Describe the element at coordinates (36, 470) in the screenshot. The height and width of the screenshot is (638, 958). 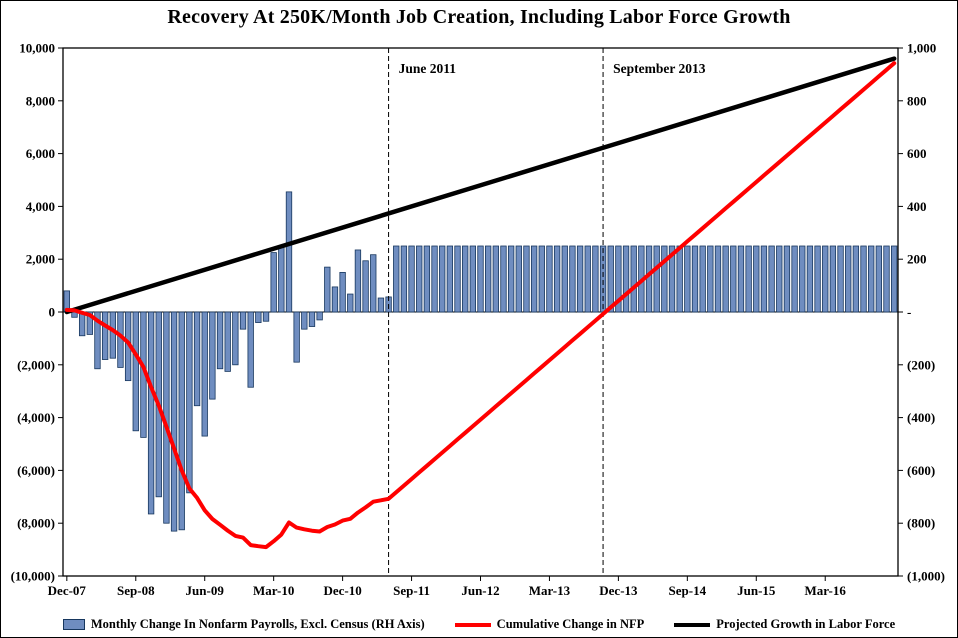
I see `y-axis-left-label: (6,000)` at that location.